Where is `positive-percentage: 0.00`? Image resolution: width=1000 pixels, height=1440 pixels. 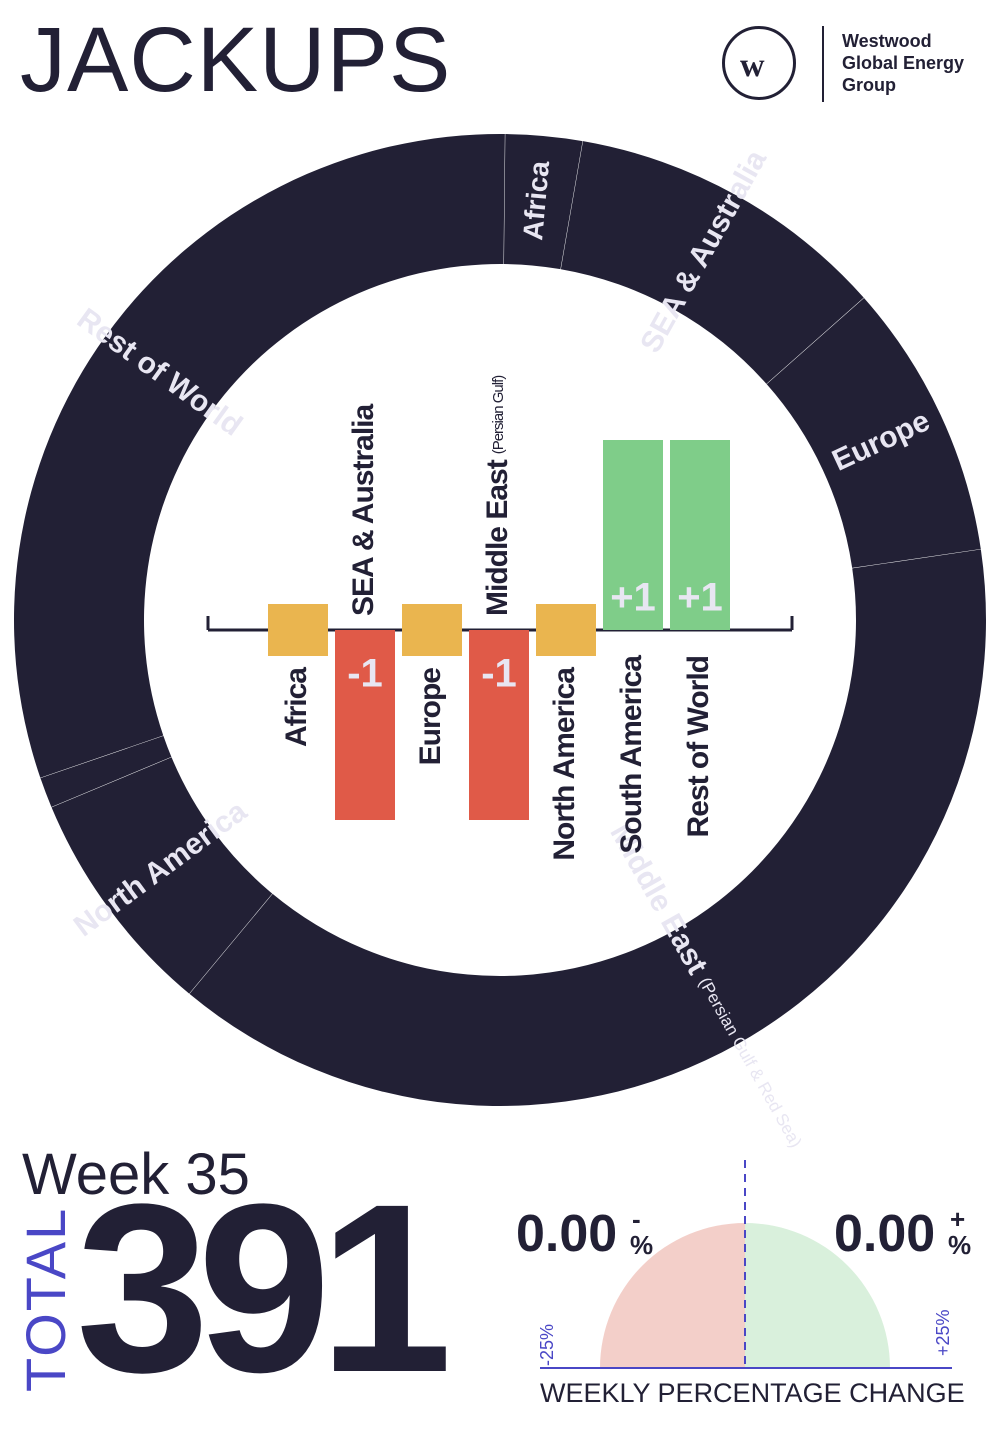
positive-percentage: 0.00 is located at coordinates (885, 1234).